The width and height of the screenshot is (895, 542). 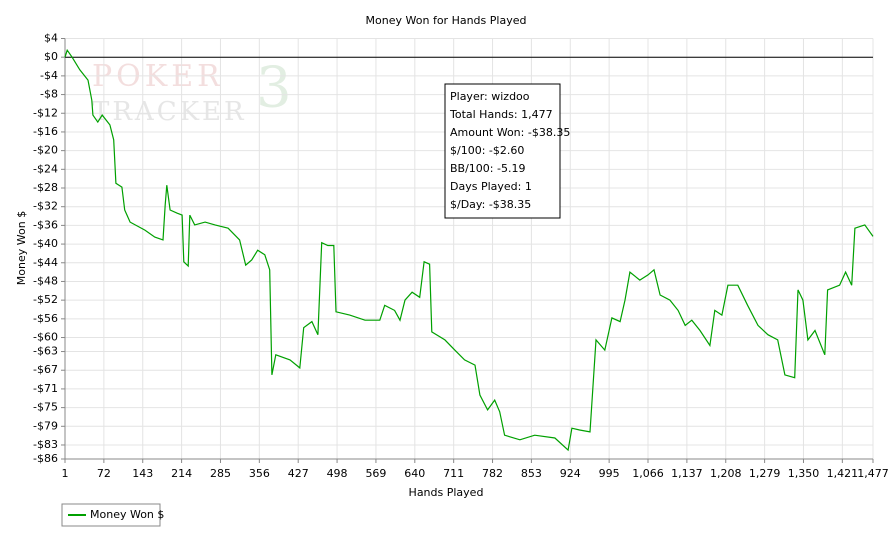 I want to click on y-tick-label: -$8, so click(x=49, y=94).